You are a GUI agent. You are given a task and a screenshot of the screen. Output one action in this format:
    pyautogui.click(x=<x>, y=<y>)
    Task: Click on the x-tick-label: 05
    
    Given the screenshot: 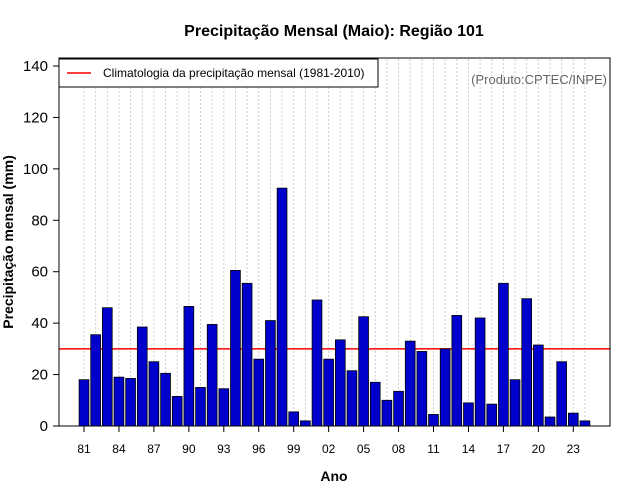 What is the action you would take?
    pyautogui.click(x=364, y=449)
    